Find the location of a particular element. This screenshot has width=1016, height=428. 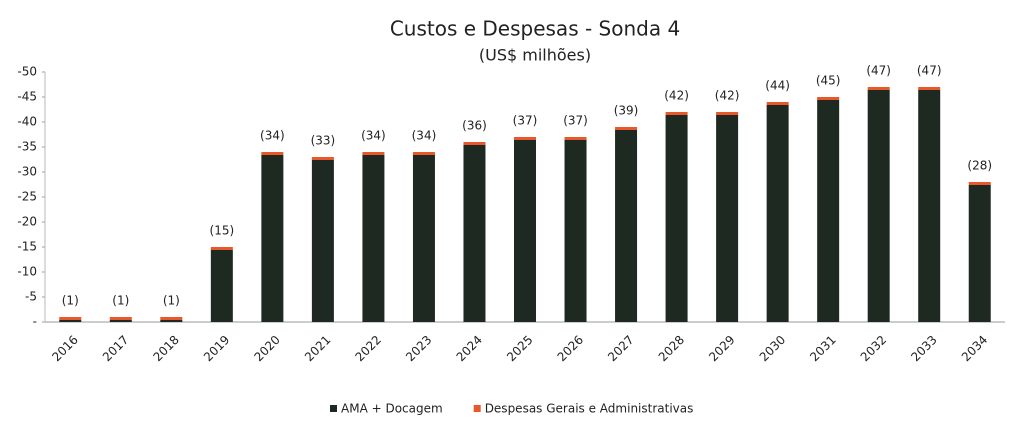

y-tick-label: -35 is located at coordinates (27, 147).